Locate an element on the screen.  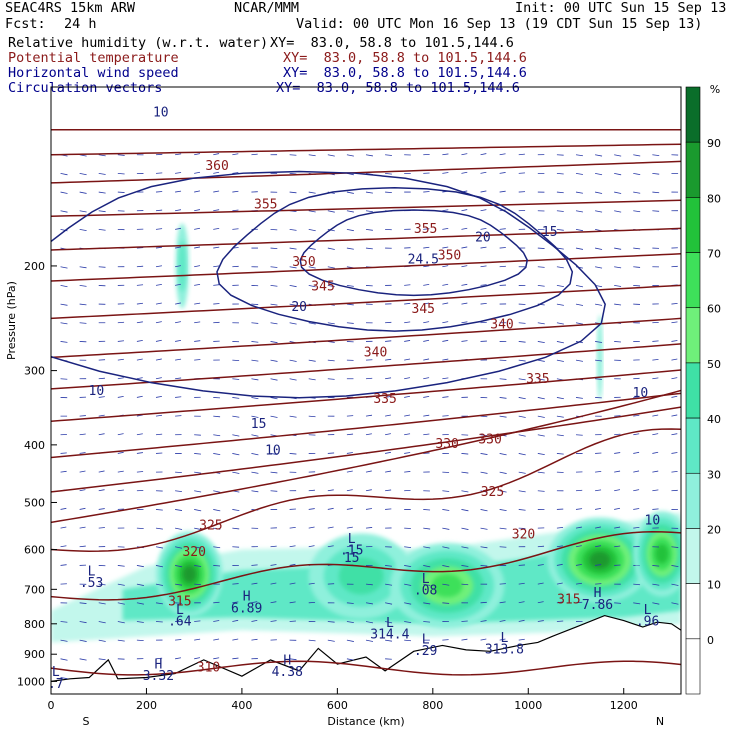
wind-label: 20 is located at coordinates (483, 238).